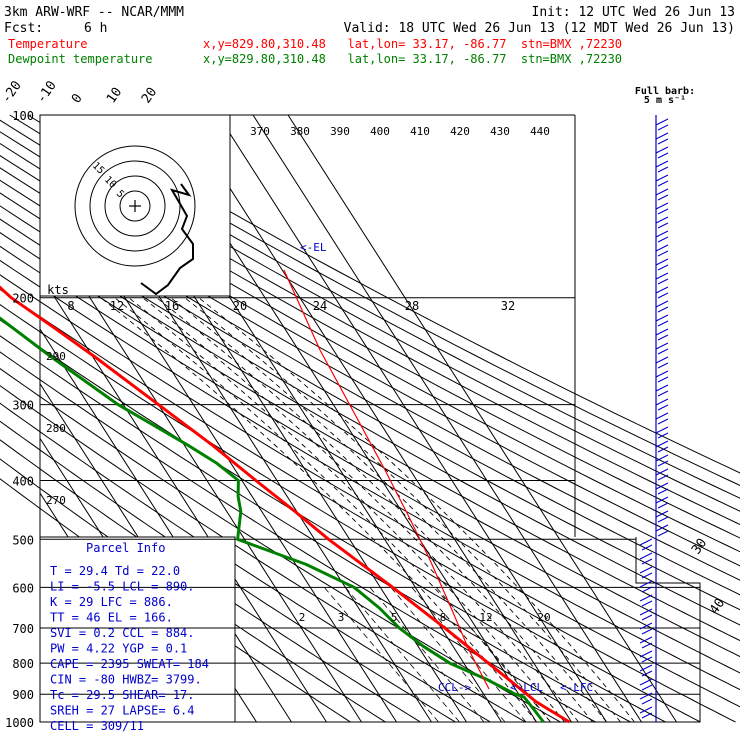  Describe the element at coordinates (122, 695) in the screenshot. I see `parcel-info-row: Tc = 29.5 SHEAR= 17.` at that location.